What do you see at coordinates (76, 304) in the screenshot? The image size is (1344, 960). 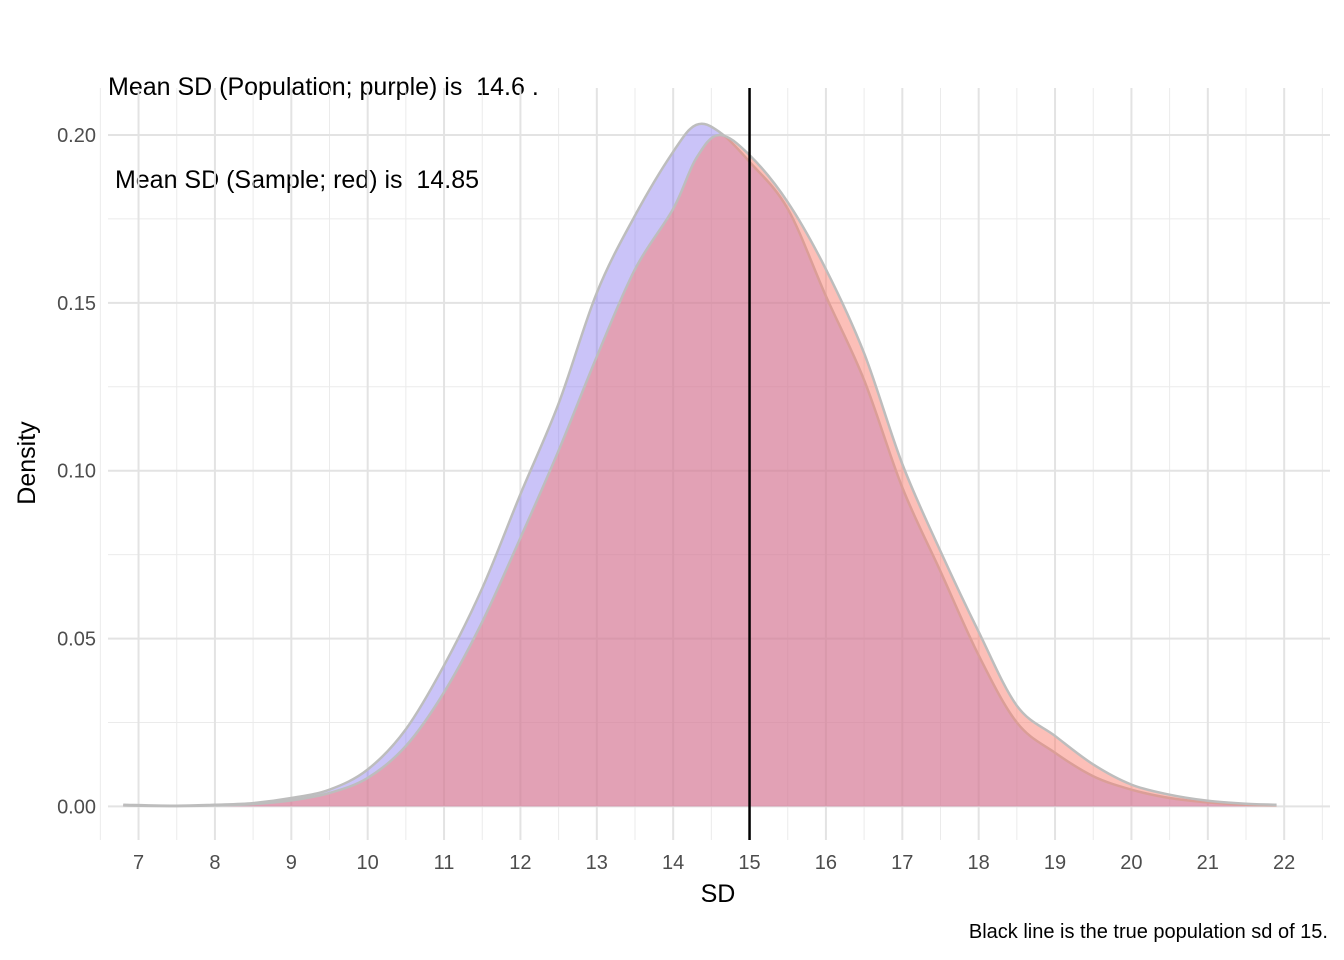 I see `y-tick-label: 0.15` at bounding box center [76, 304].